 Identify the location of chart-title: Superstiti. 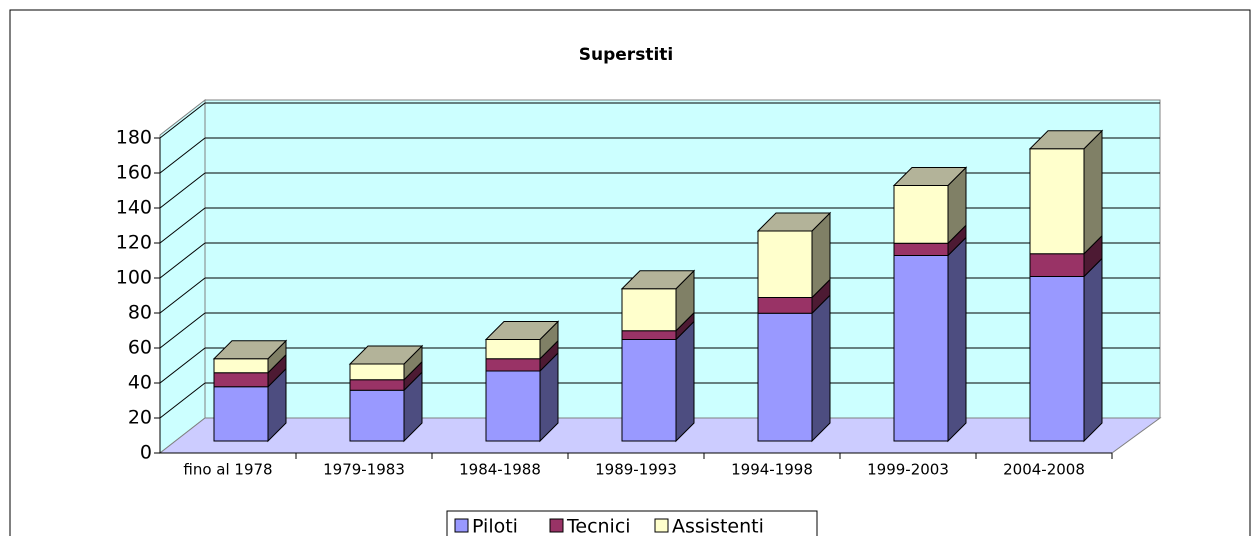
(626, 55).